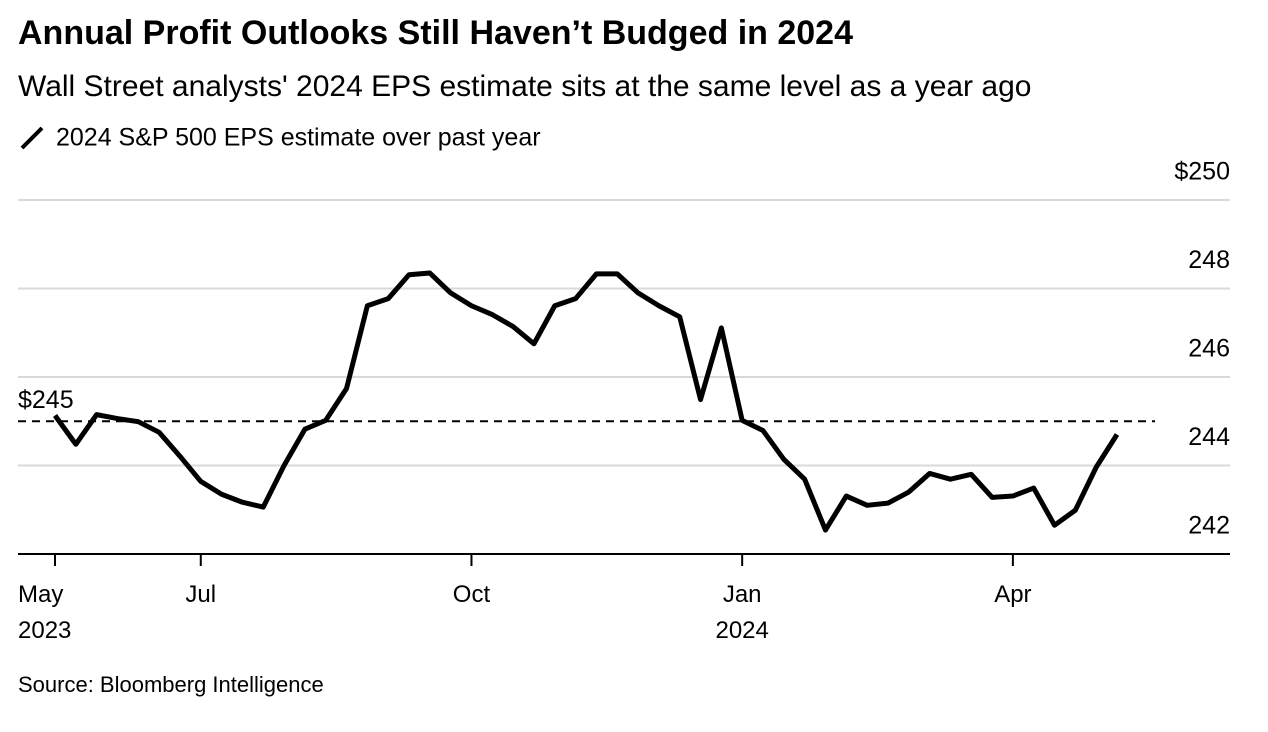  Describe the element at coordinates (1013, 594) in the screenshot. I see `x-tick-label: Apr` at that location.